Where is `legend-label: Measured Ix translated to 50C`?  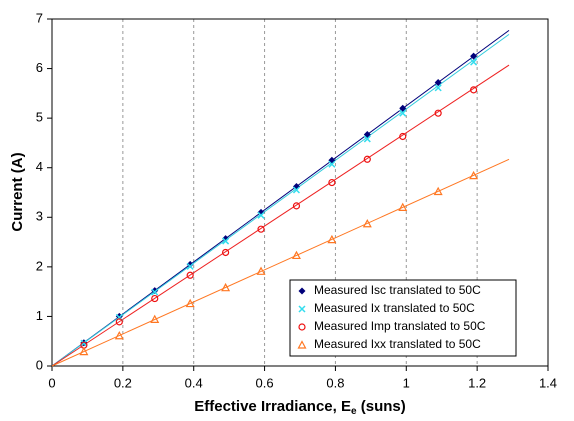 legend-label: Measured Ix translated to 50C is located at coordinates (394, 308).